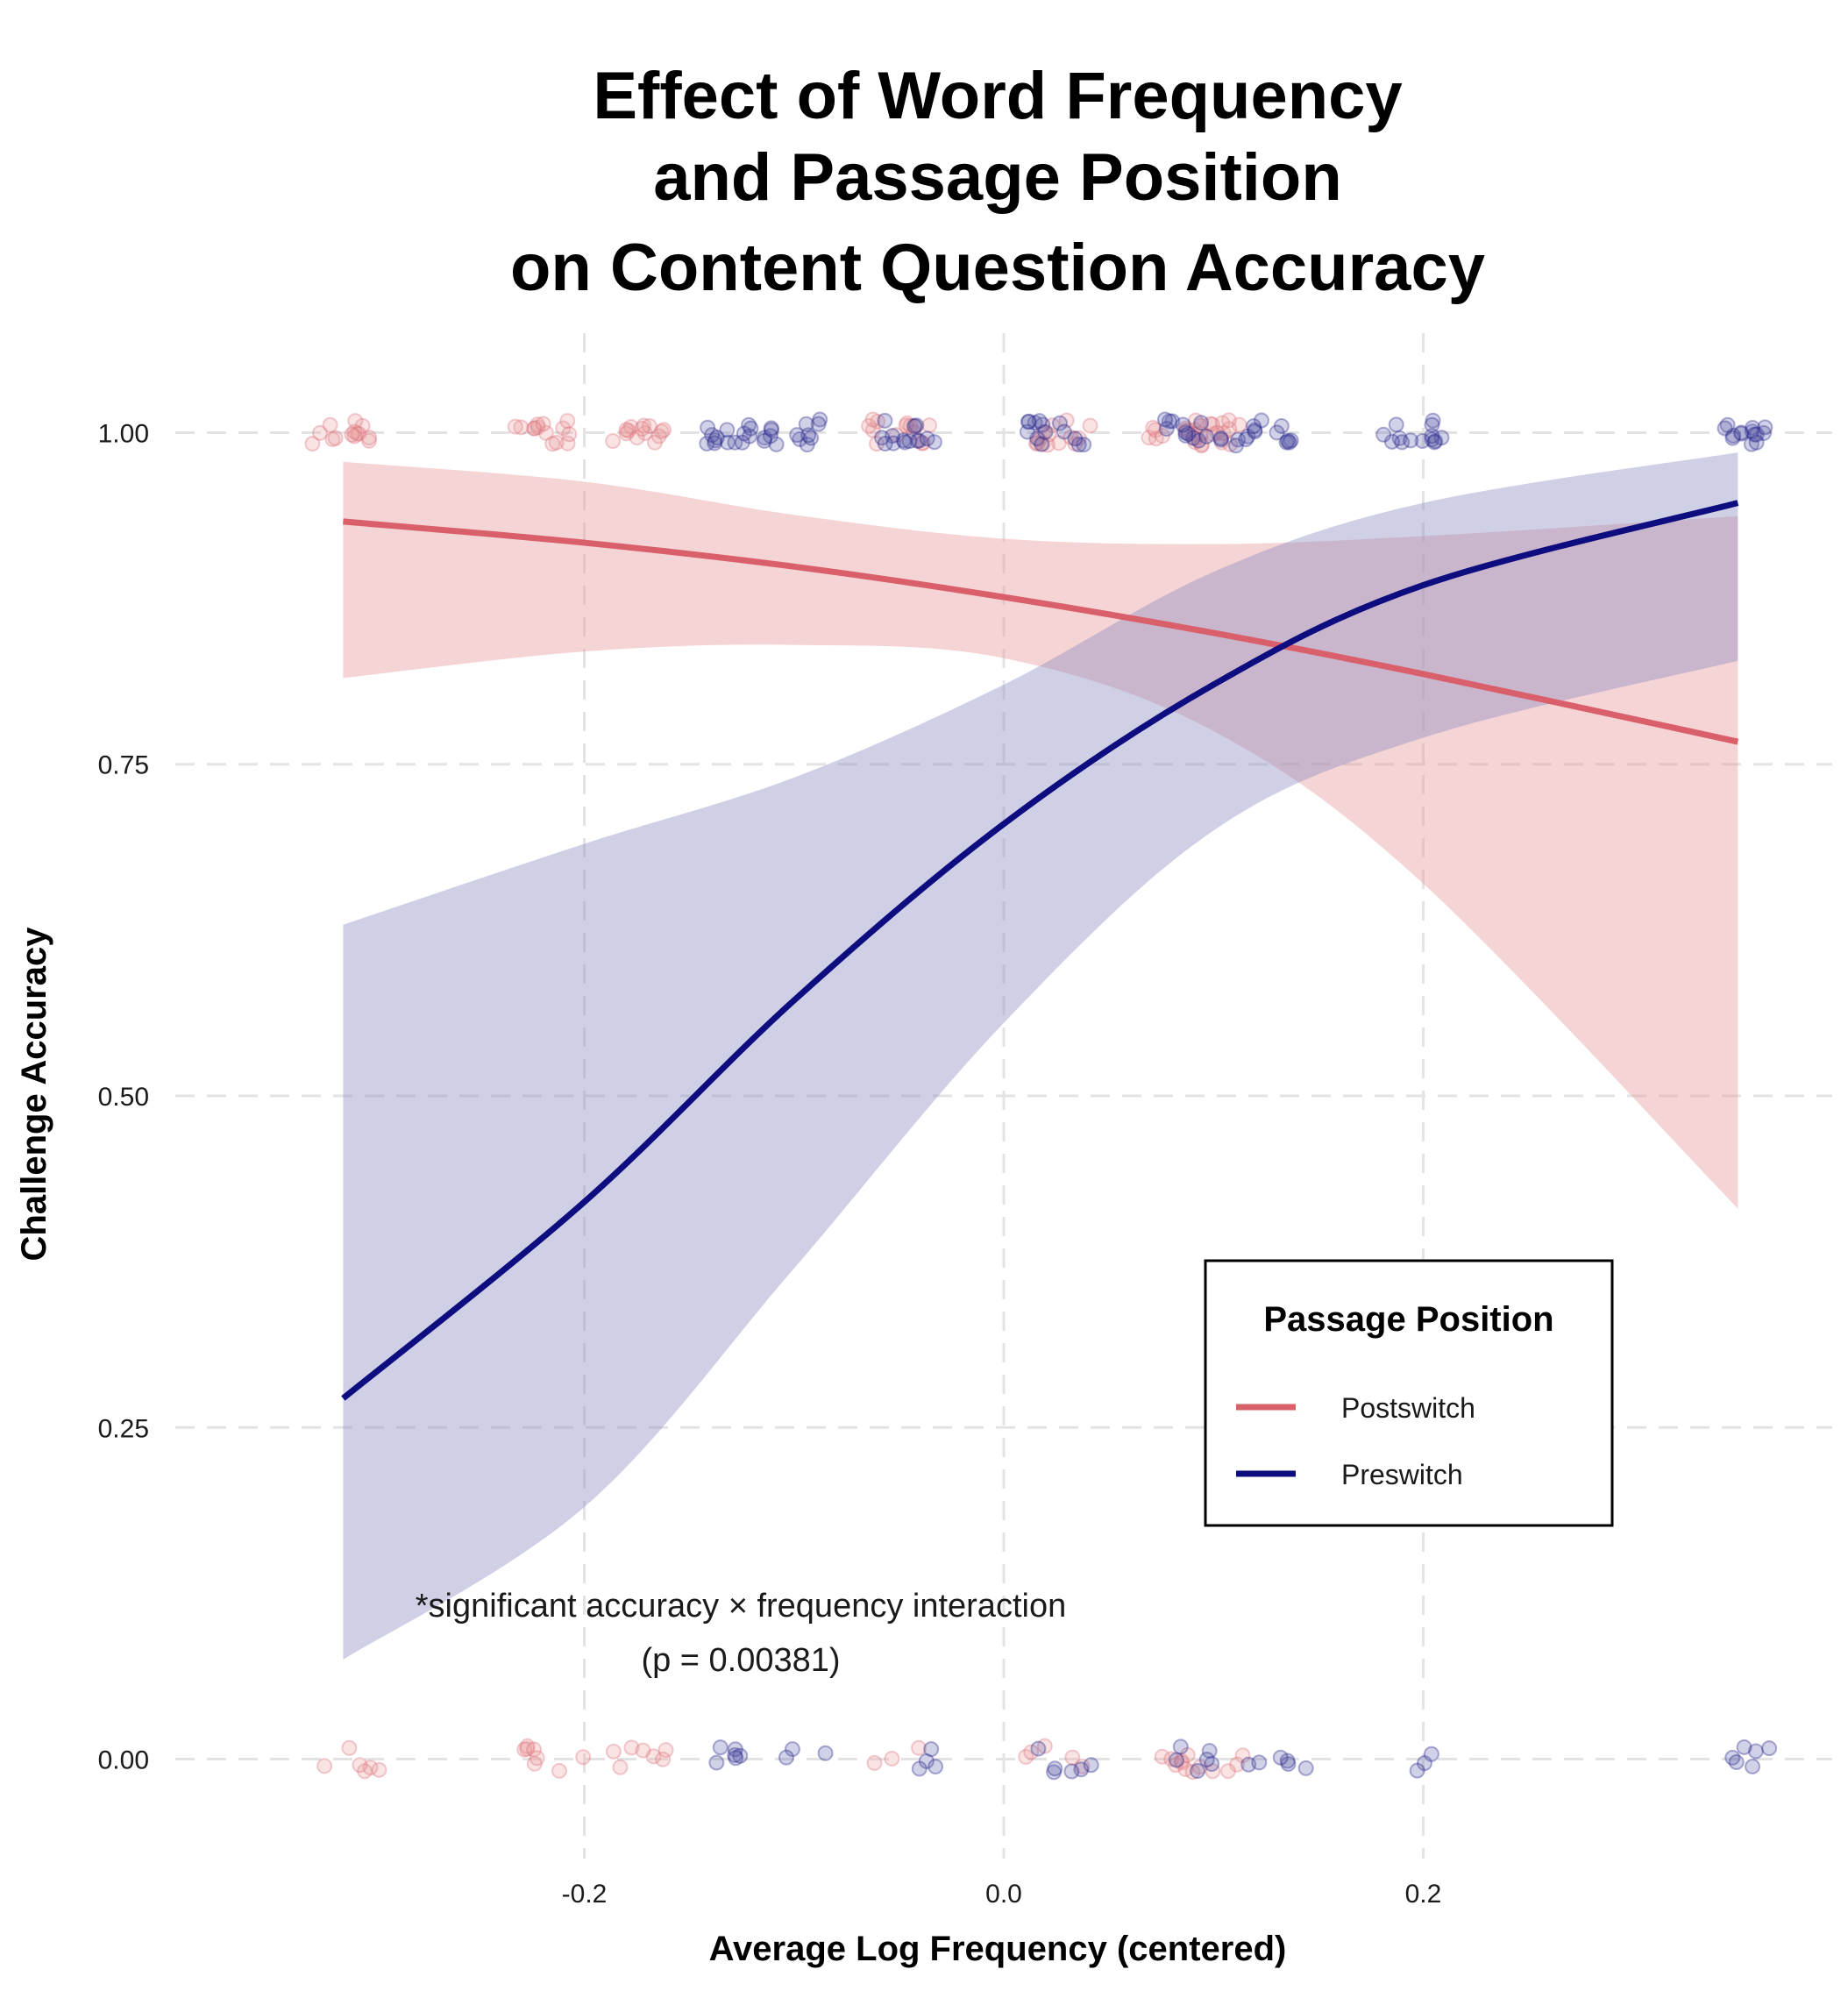 Image resolution: width=1848 pixels, height=1998 pixels. Describe the element at coordinates (124, 765) in the screenshot. I see `y-tick-label-3: 0.75` at that location.